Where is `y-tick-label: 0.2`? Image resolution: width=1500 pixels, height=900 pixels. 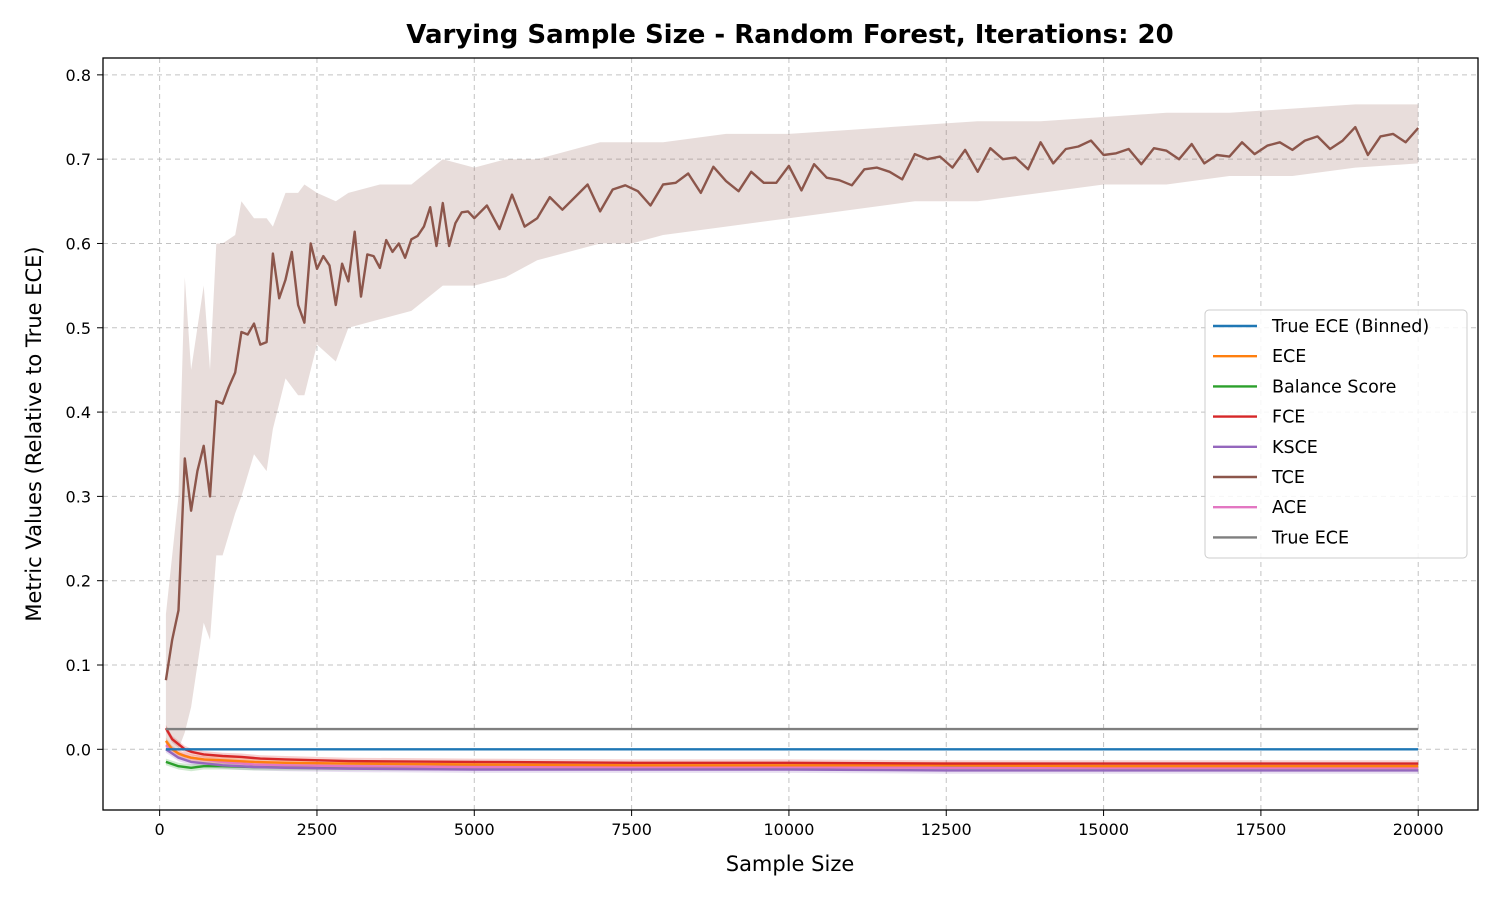 y-tick-label: 0.2 is located at coordinates (78, 581).